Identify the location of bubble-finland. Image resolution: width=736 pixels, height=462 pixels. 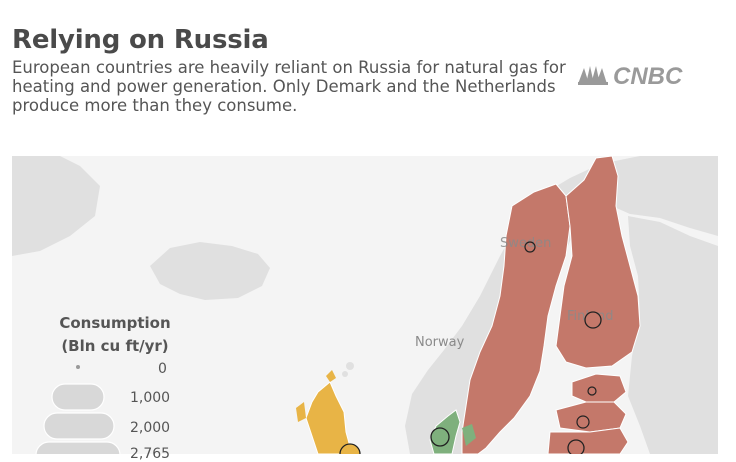
(593, 320).